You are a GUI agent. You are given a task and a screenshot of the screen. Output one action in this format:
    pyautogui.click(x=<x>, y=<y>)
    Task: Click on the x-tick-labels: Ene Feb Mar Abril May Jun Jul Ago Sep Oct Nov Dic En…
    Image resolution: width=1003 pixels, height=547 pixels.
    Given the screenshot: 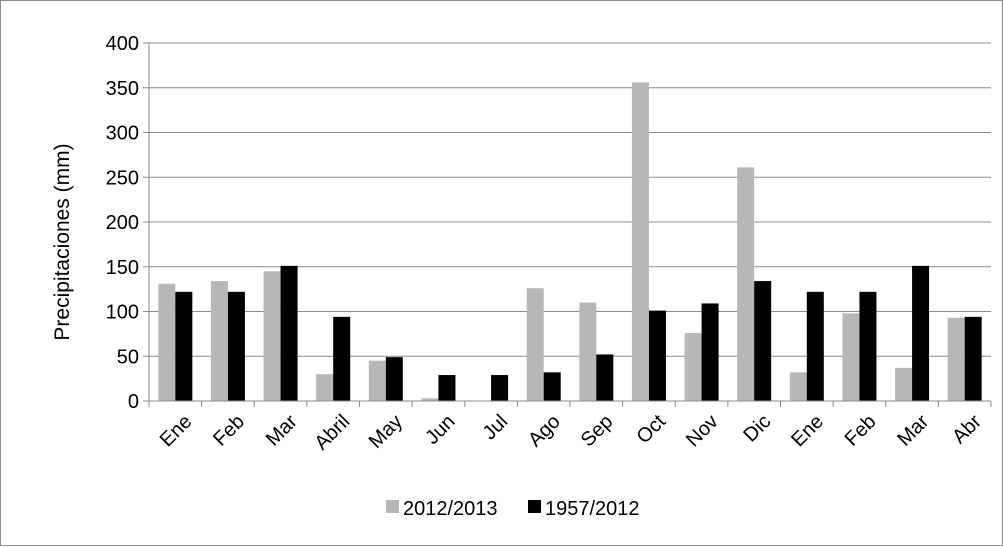 What is the action you would take?
    pyautogui.click(x=571, y=432)
    